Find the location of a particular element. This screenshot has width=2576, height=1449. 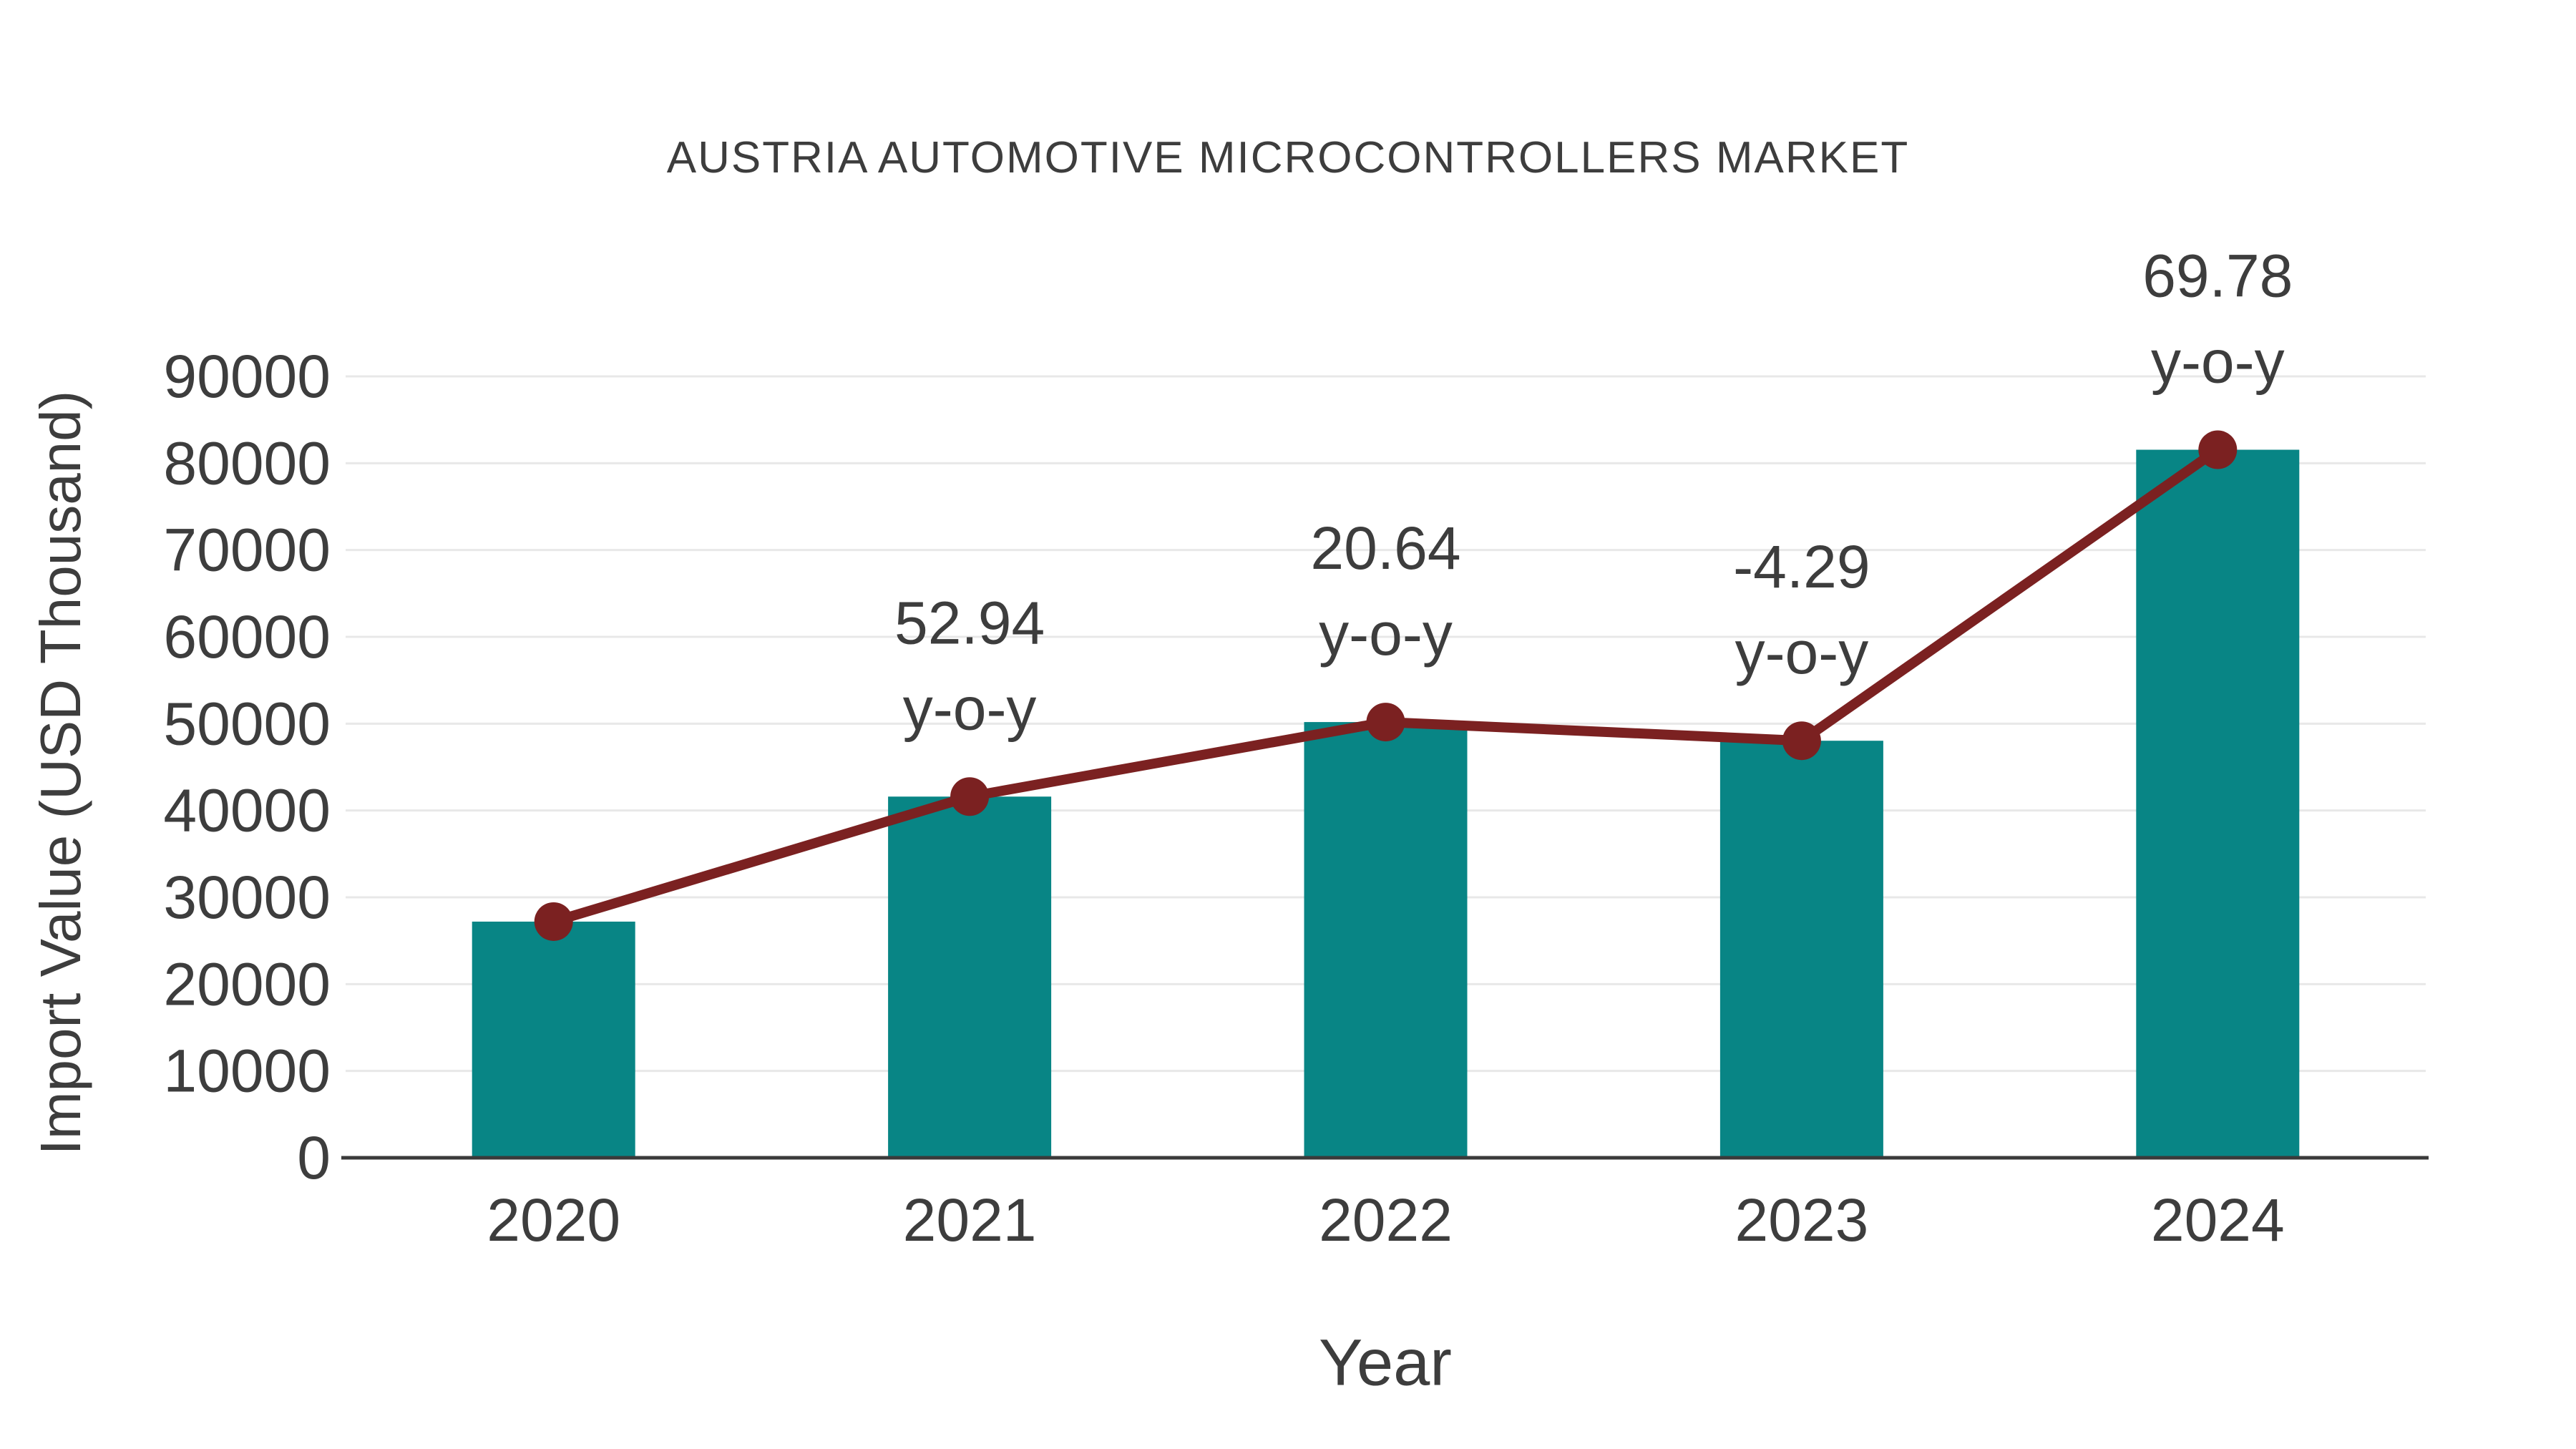

y-tick-label: 30000 is located at coordinates (247, 897).